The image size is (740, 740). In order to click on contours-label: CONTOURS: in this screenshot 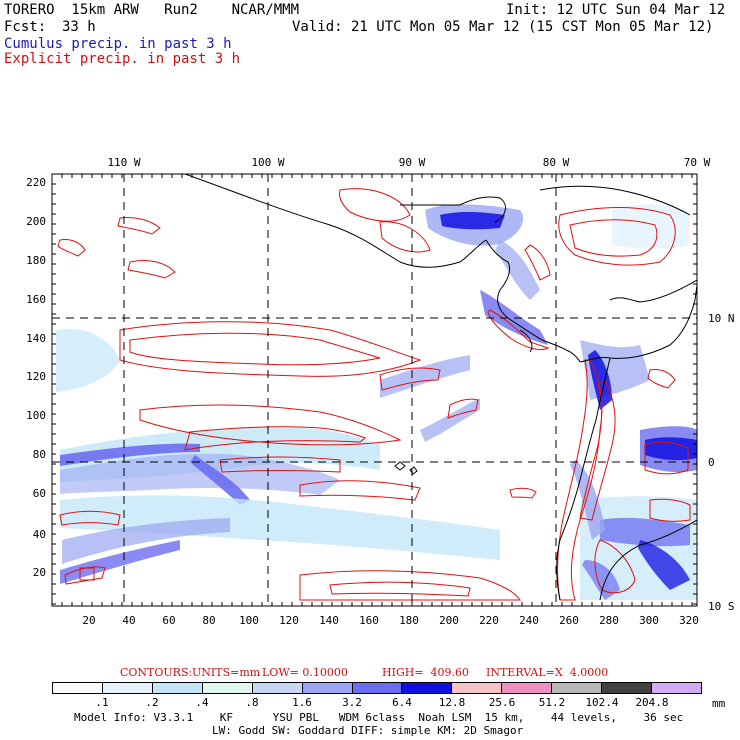, I will do `click(156, 672)`.